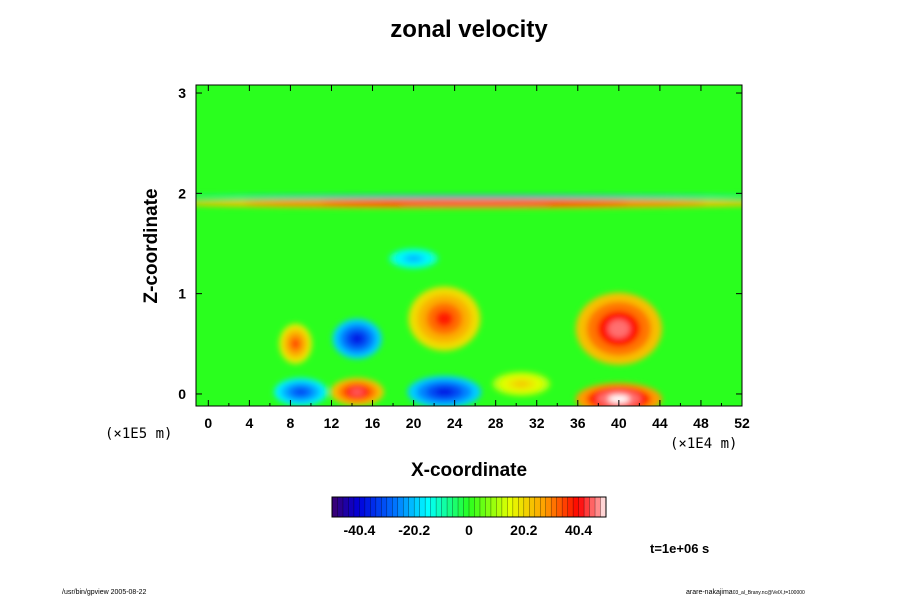 This screenshot has height=600, width=900. Describe the element at coordinates (709, 592) in the screenshot. I see `footer-right-main: arare-nakajima` at that location.